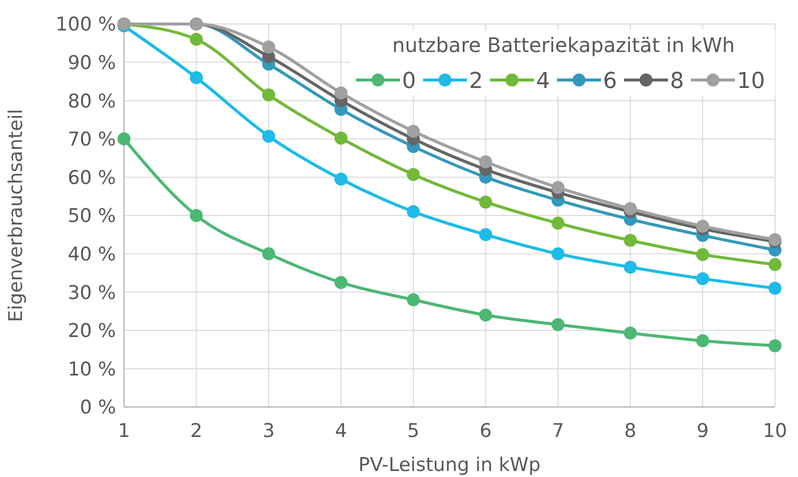 The height and width of the screenshot is (477, 798). I want to click on legend-title: nutzbare Batteriekapazität in kWh, so click(563, 45).